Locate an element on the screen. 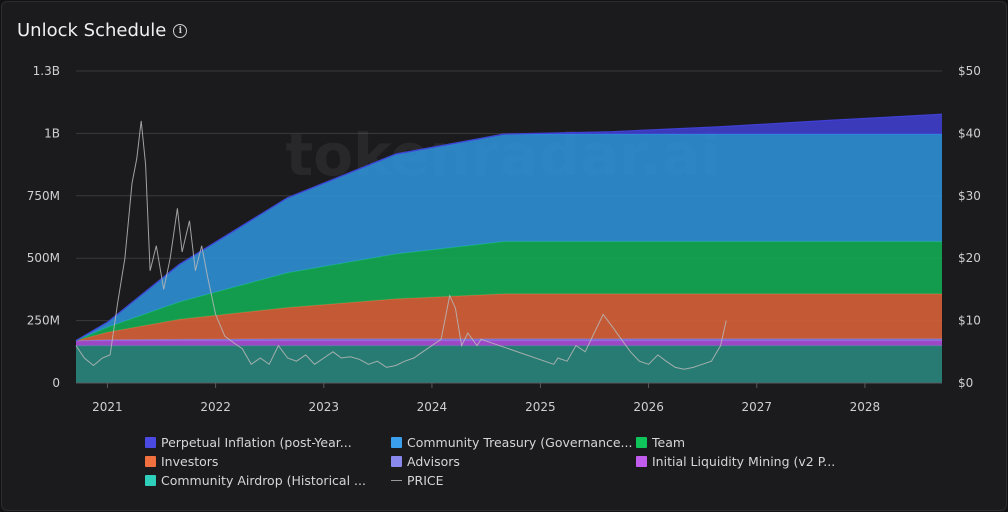 This screenshot has width=1008, height=512. x-tick-label: 2024 is located at coordinates (432, 407).